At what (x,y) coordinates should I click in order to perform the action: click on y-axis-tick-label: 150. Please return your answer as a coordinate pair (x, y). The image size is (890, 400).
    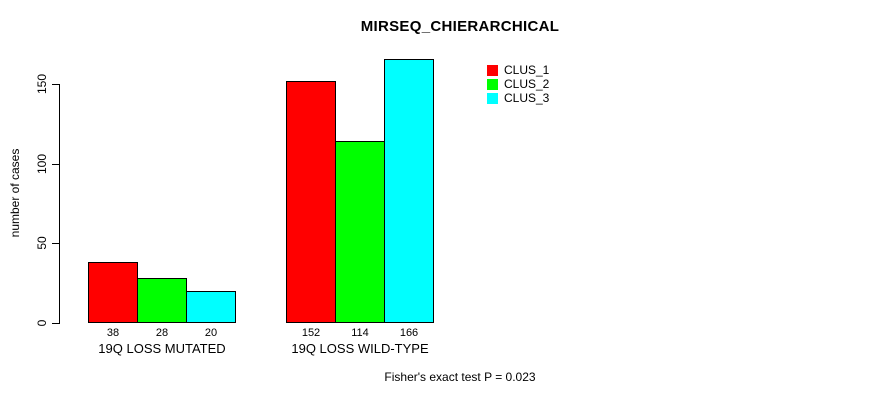
    Looking at the image, I should click on (42, 84).